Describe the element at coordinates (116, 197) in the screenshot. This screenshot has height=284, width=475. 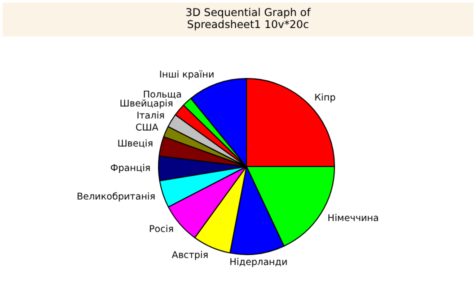
I see `slice-label: Великобританія` at that location.